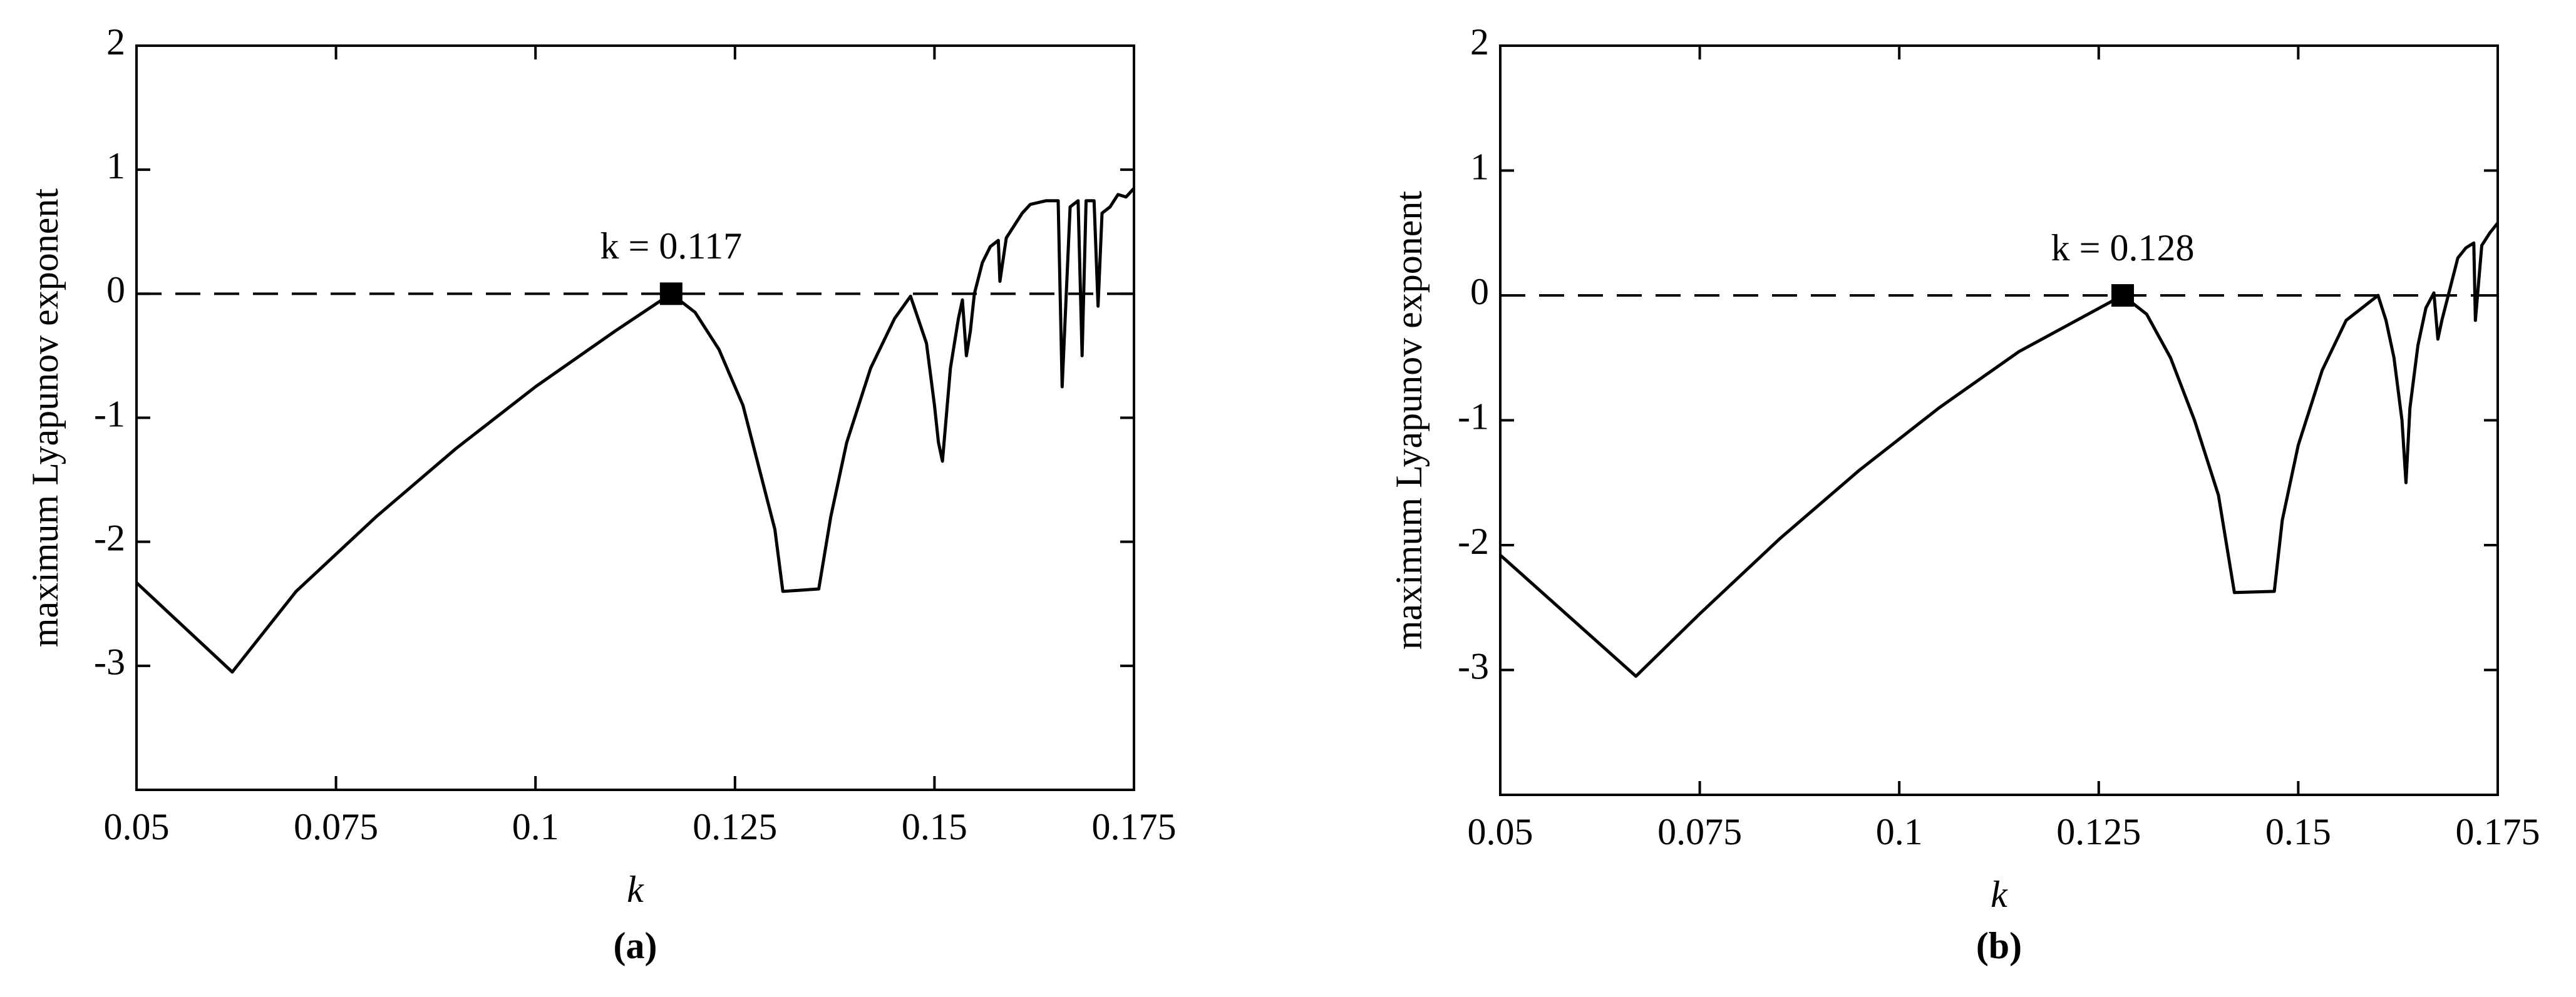  I want to click on caption: (a), so click(635, 945).